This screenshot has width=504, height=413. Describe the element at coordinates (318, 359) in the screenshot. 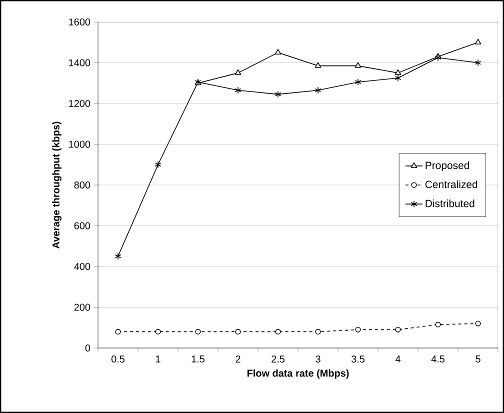

I see `x-tick-label: 3` at that location.